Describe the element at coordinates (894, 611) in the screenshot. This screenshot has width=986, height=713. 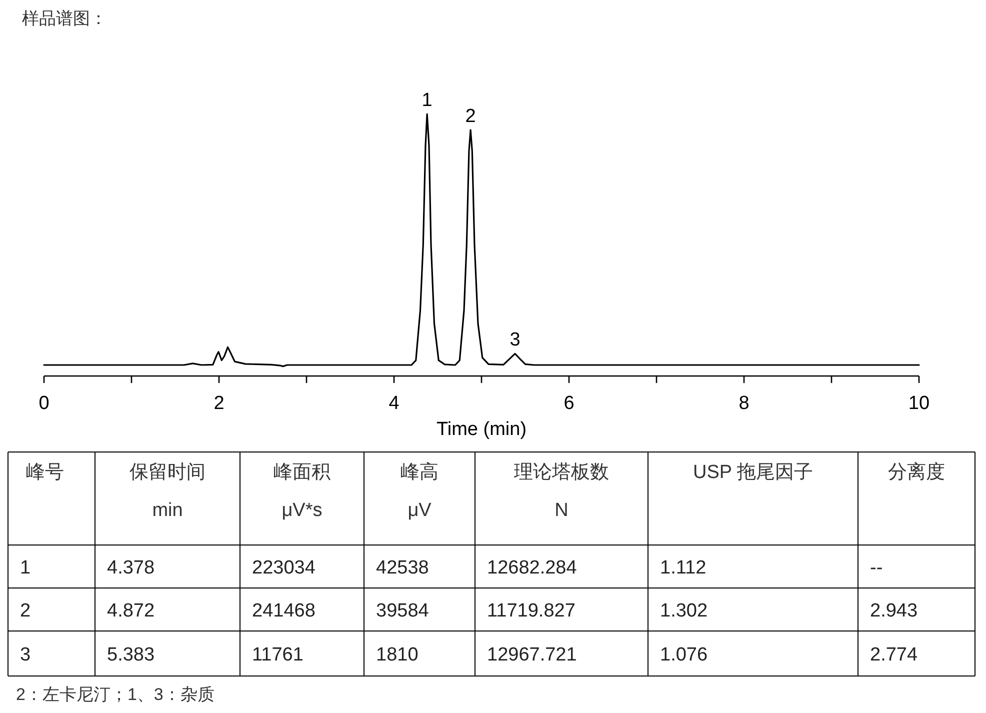
I see `text: 2.943` at that location.